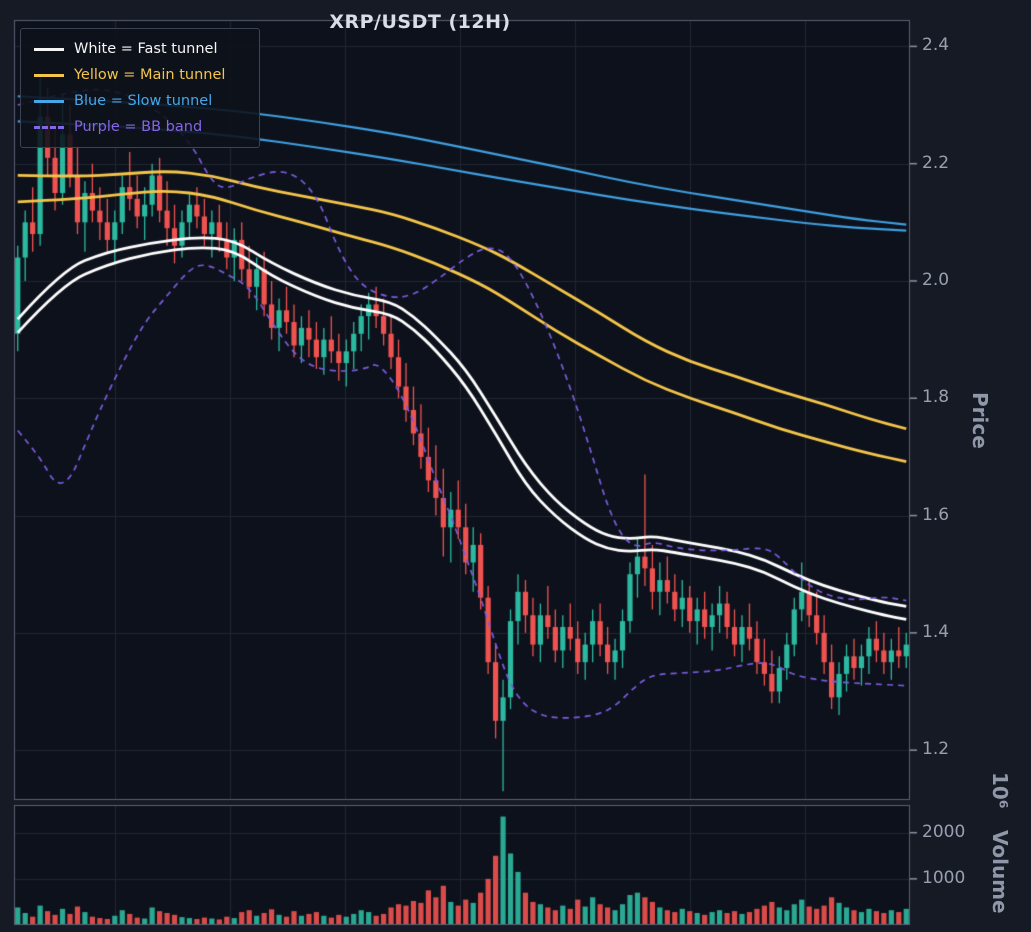  What do you see at coordinates (150, 75) in the screenshot?
I see `legend-item-label: Yellow = Main tunnel` at bounding box center [150, 75].